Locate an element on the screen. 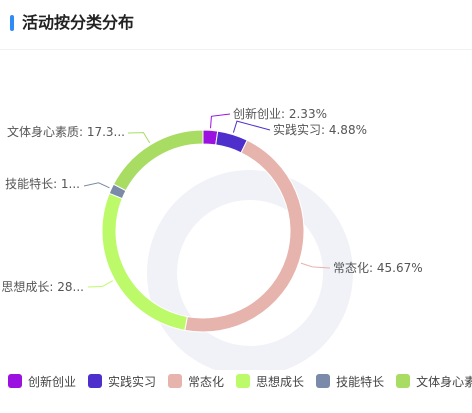  chart-title: 活动按分类分布 is located at coordinates (78, 22).